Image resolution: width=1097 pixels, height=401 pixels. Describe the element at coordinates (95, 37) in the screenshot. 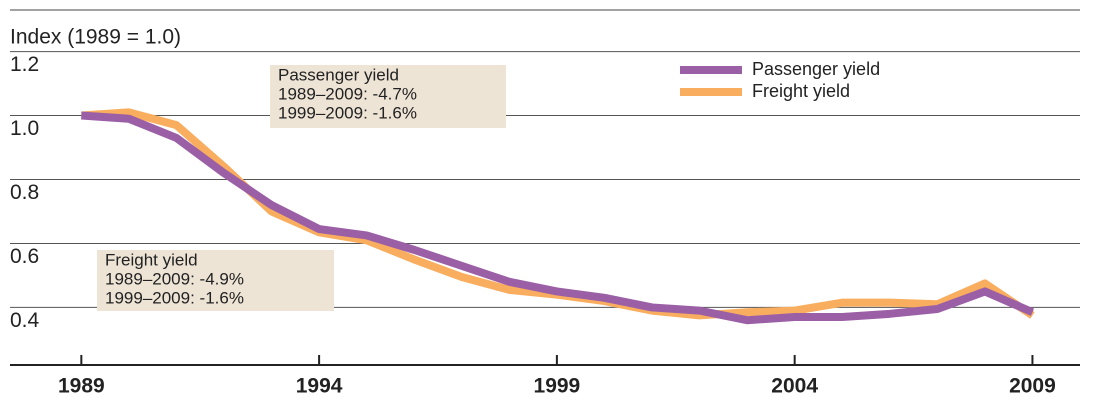

I see `y-axis-label: Index (1989 = 1.0)` at that location.